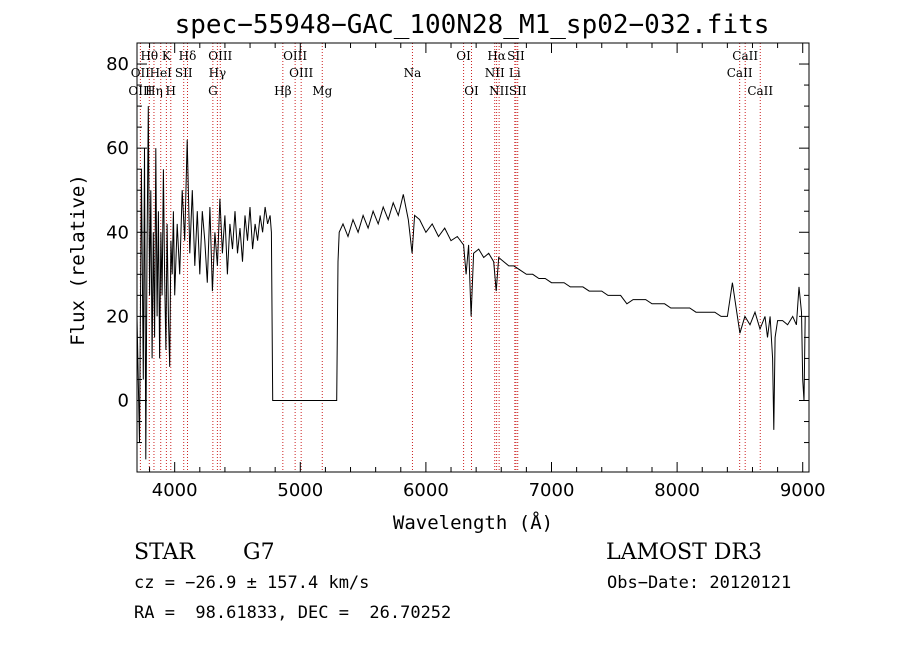 This screenshot has width=900, height=649. I want to click on line-label-14: Na, so click(413, 73).